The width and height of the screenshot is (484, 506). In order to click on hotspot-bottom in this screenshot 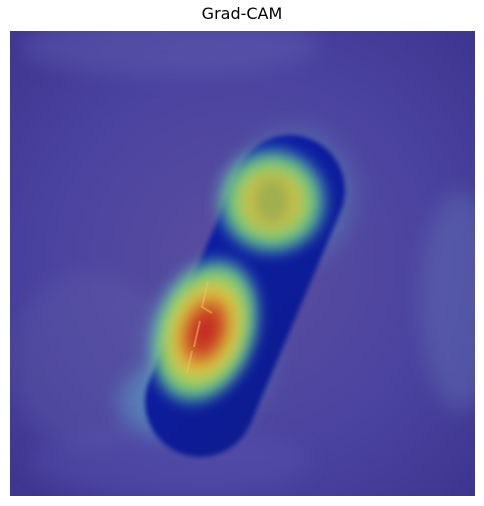, I will do `click(205, 331)`.